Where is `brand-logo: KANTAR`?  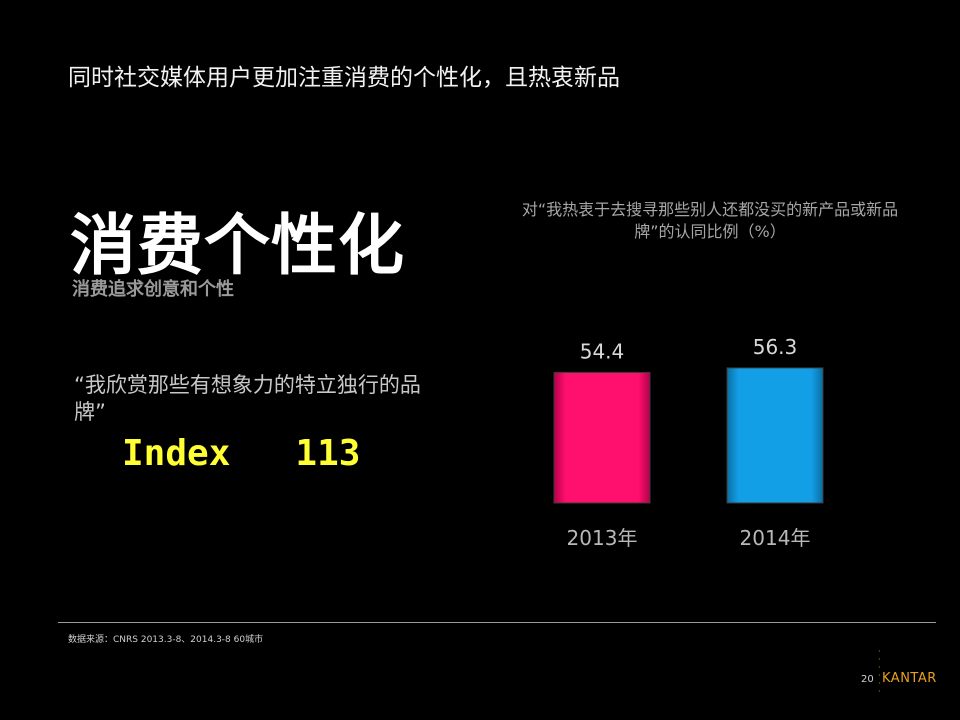
brand-logo: KANTAR is located at coordinates (909, 678).